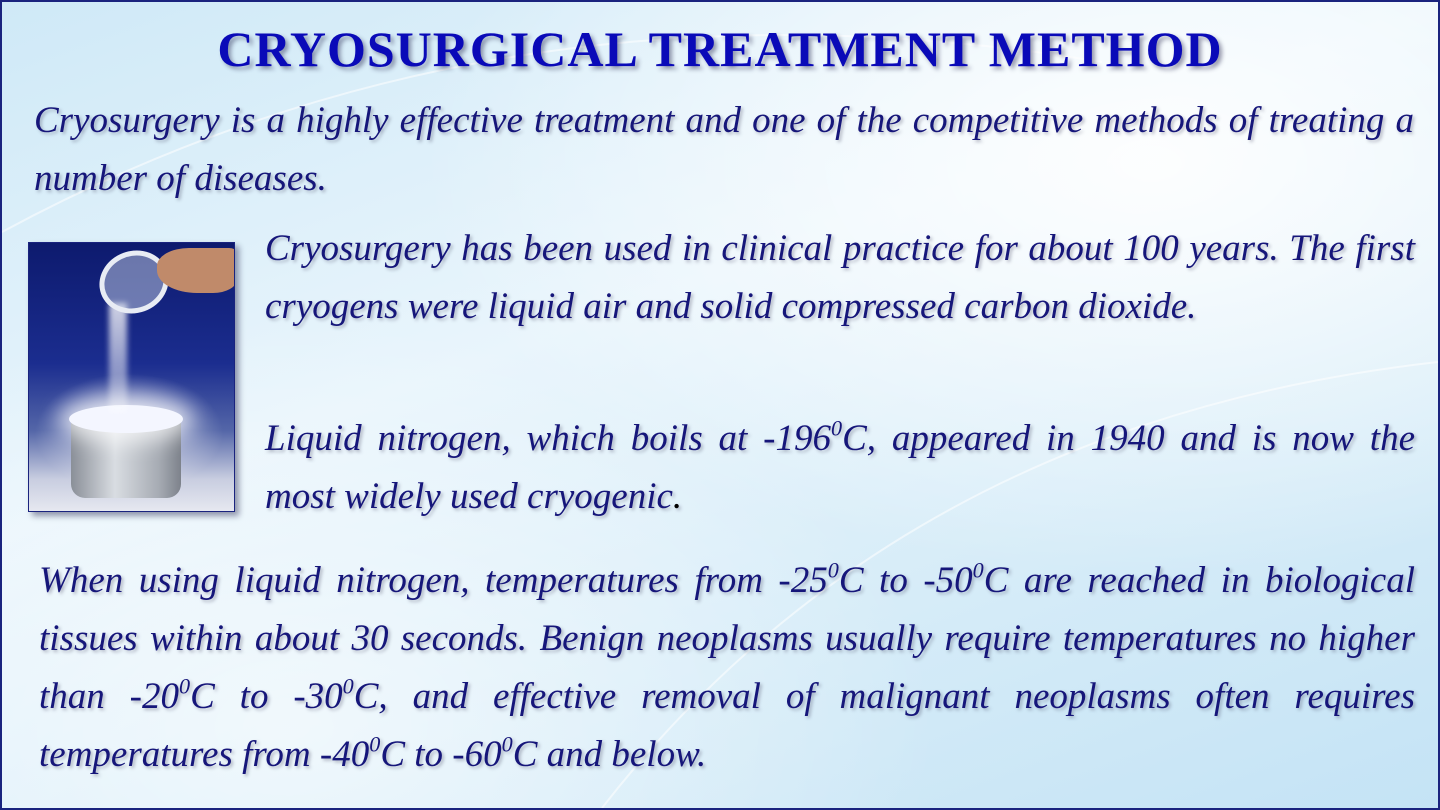  What do you see at coordinates (677, 496) in the screenshot?
I see `text-segment: .` at bounding box center [677, 496].